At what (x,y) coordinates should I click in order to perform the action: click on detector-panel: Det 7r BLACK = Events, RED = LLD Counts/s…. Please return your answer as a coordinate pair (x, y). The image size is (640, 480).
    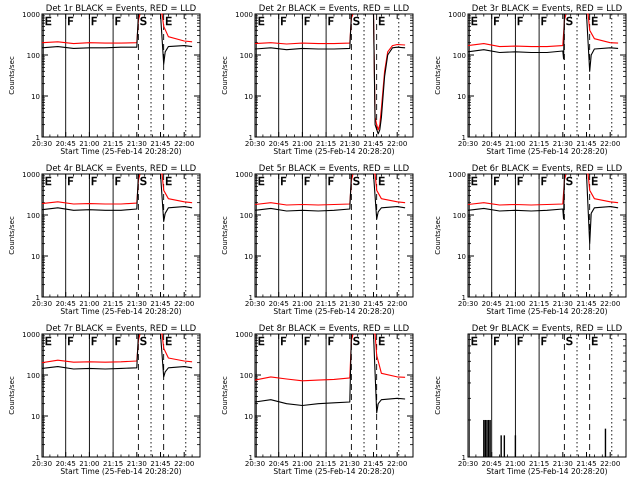
    Looking at the image, I should click on (104, 400).